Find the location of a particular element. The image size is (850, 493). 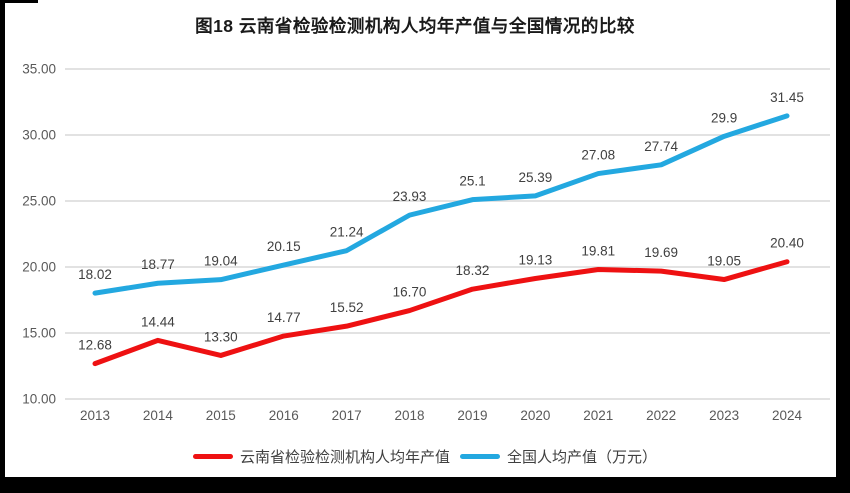

data-label: 29.9 is located at coordinates (724, 117).